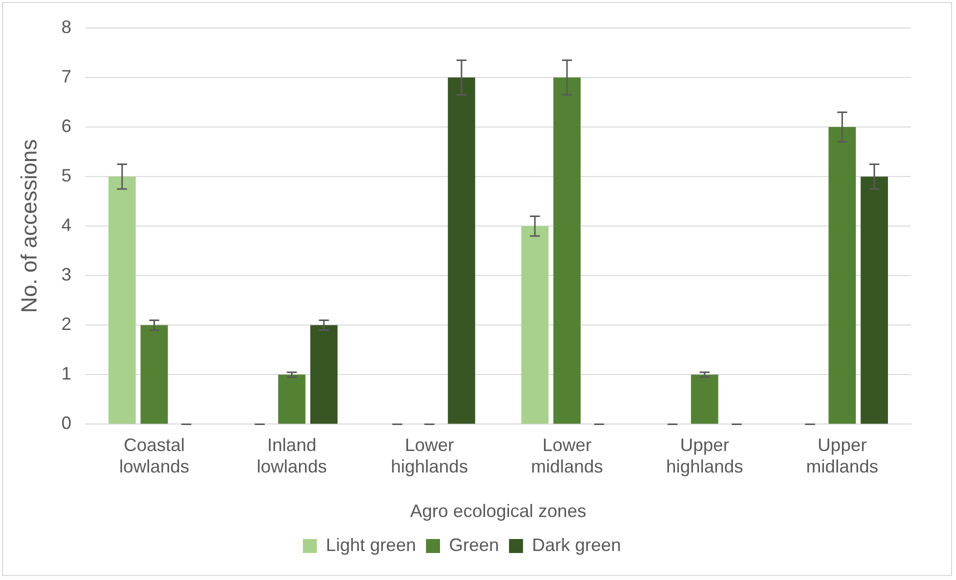 The height and width of the screenshot is (580, 956). What do you see at coordinates (291, 455) in the screenshot?
I see `x-tick-label: Inland lowlands` at bounding box center [291, 455].